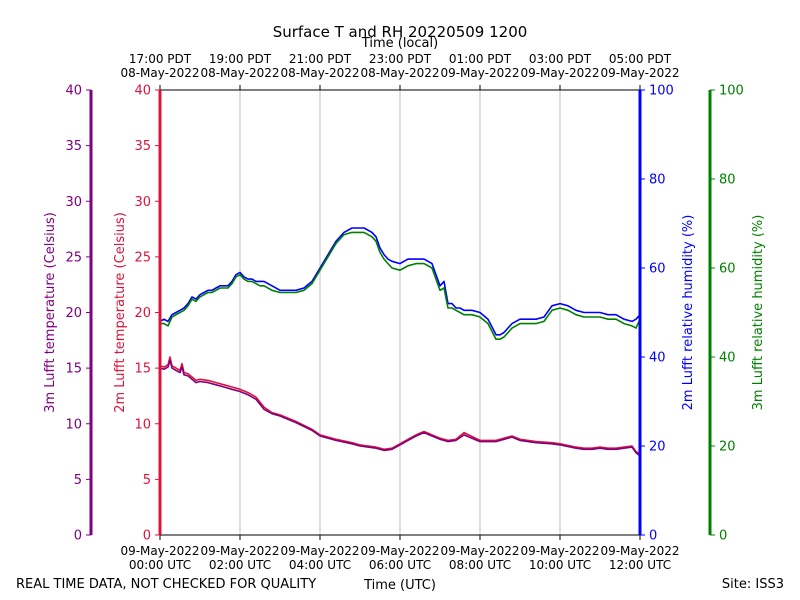 The width and height of the screenshot is (800, 600). Describe the element at coordinates (240, 565) in the screenshot. I see `utc-tick-time-1: 02:00 UTC` at that location.